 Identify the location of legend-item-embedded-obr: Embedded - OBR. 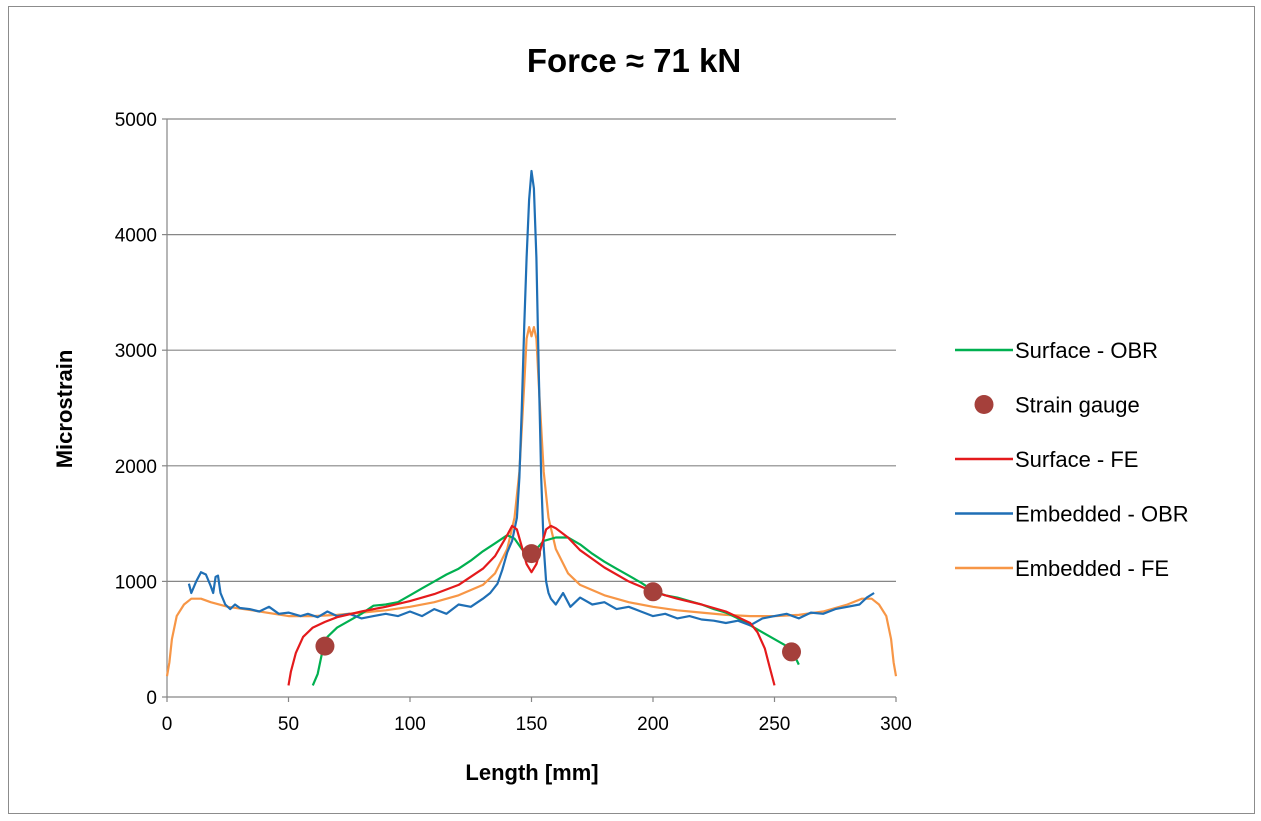
(1072, 514).